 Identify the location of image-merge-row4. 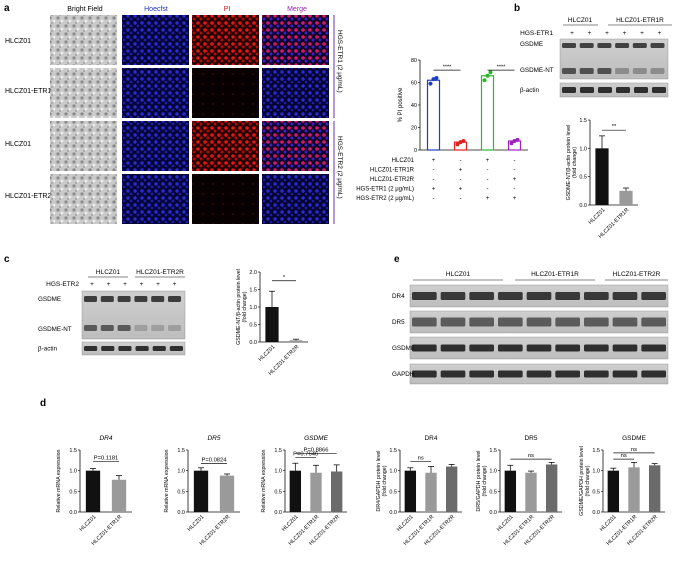
(295, 199).